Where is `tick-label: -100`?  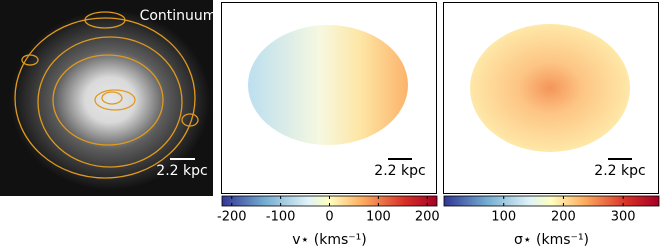 tick-label: -100 is located at coordinates (281, 217).